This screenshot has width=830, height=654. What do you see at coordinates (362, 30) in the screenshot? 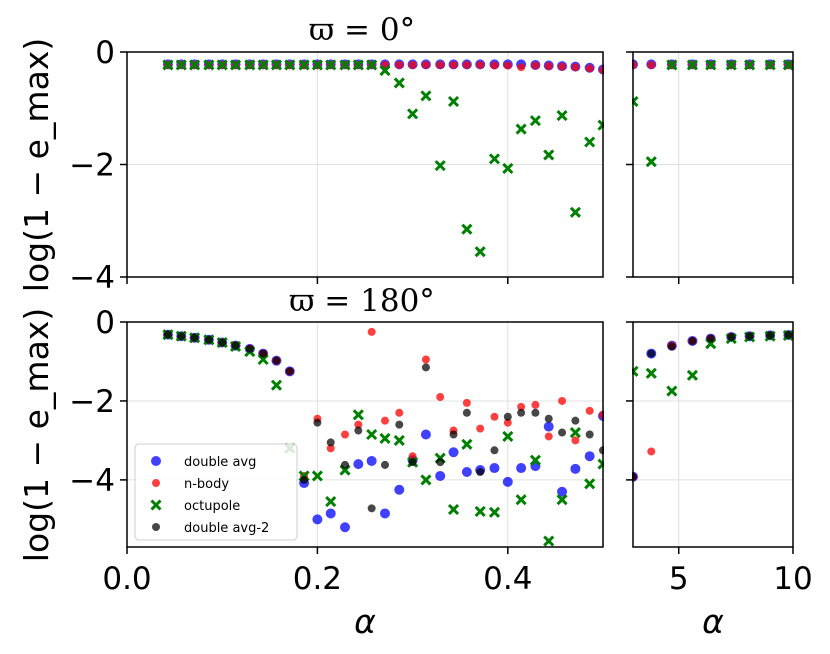
I see `top-panel-title: ϖ = 0°` at bounding box center [362, 30].